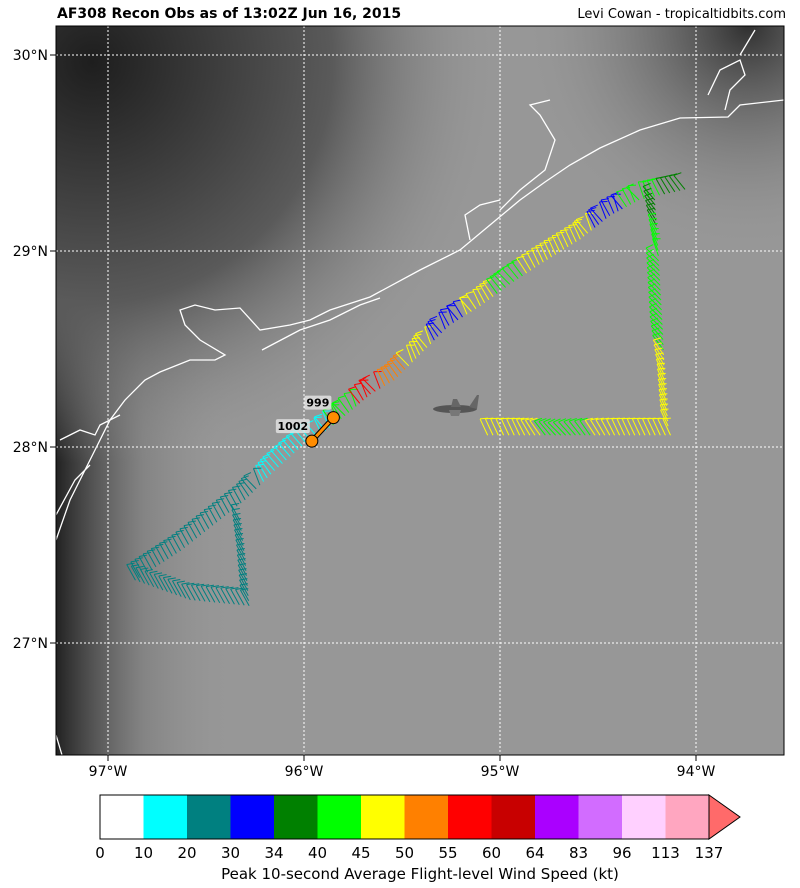 Image resolution: width=800 pixels, height=888 pixels. I want to click on pressure-obs: 1002 999, so click(307, 421).